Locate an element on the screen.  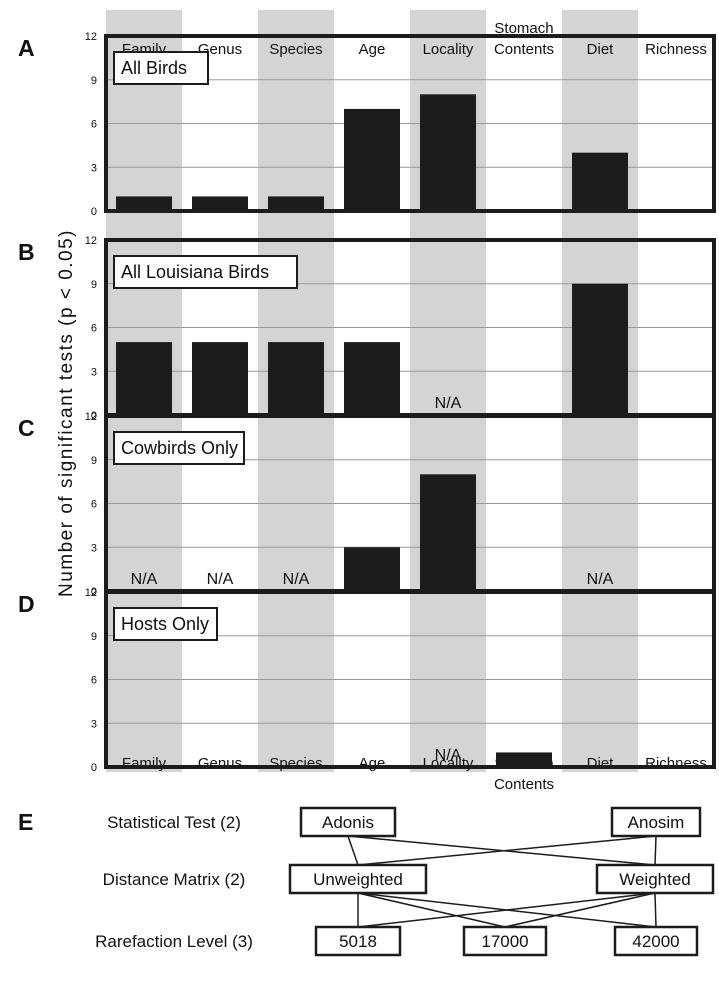
panel-title-box: Cowbirds Only is located at coordinates (179, 448).